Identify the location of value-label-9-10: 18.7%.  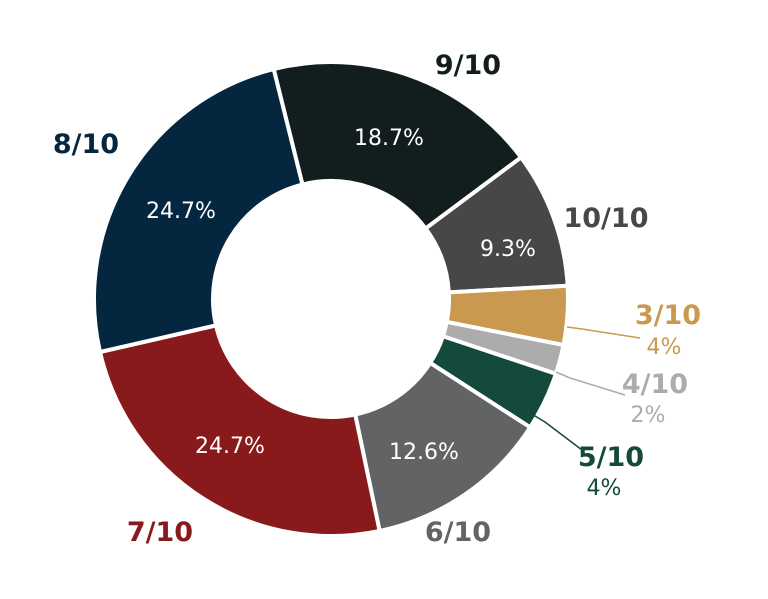
(389, 138).